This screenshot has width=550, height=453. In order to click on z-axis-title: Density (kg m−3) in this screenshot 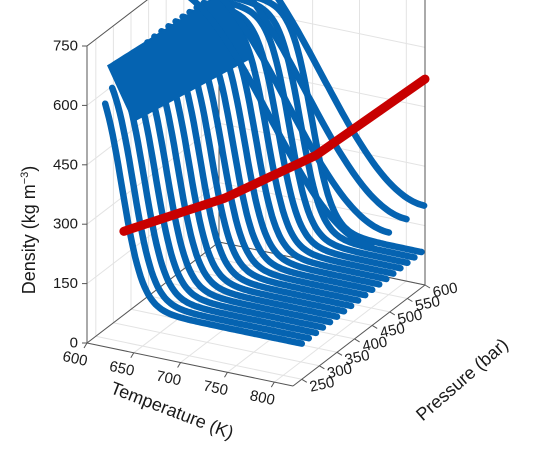, I will do `click(29, 230)`.